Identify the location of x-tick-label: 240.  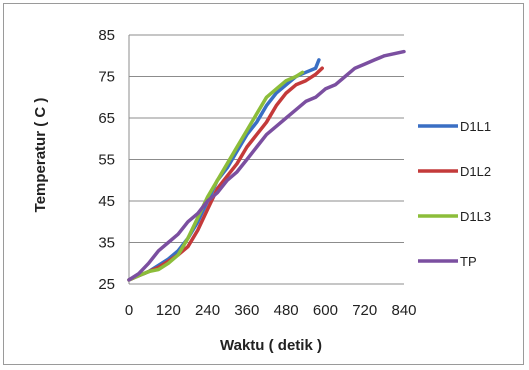
(207, 310).